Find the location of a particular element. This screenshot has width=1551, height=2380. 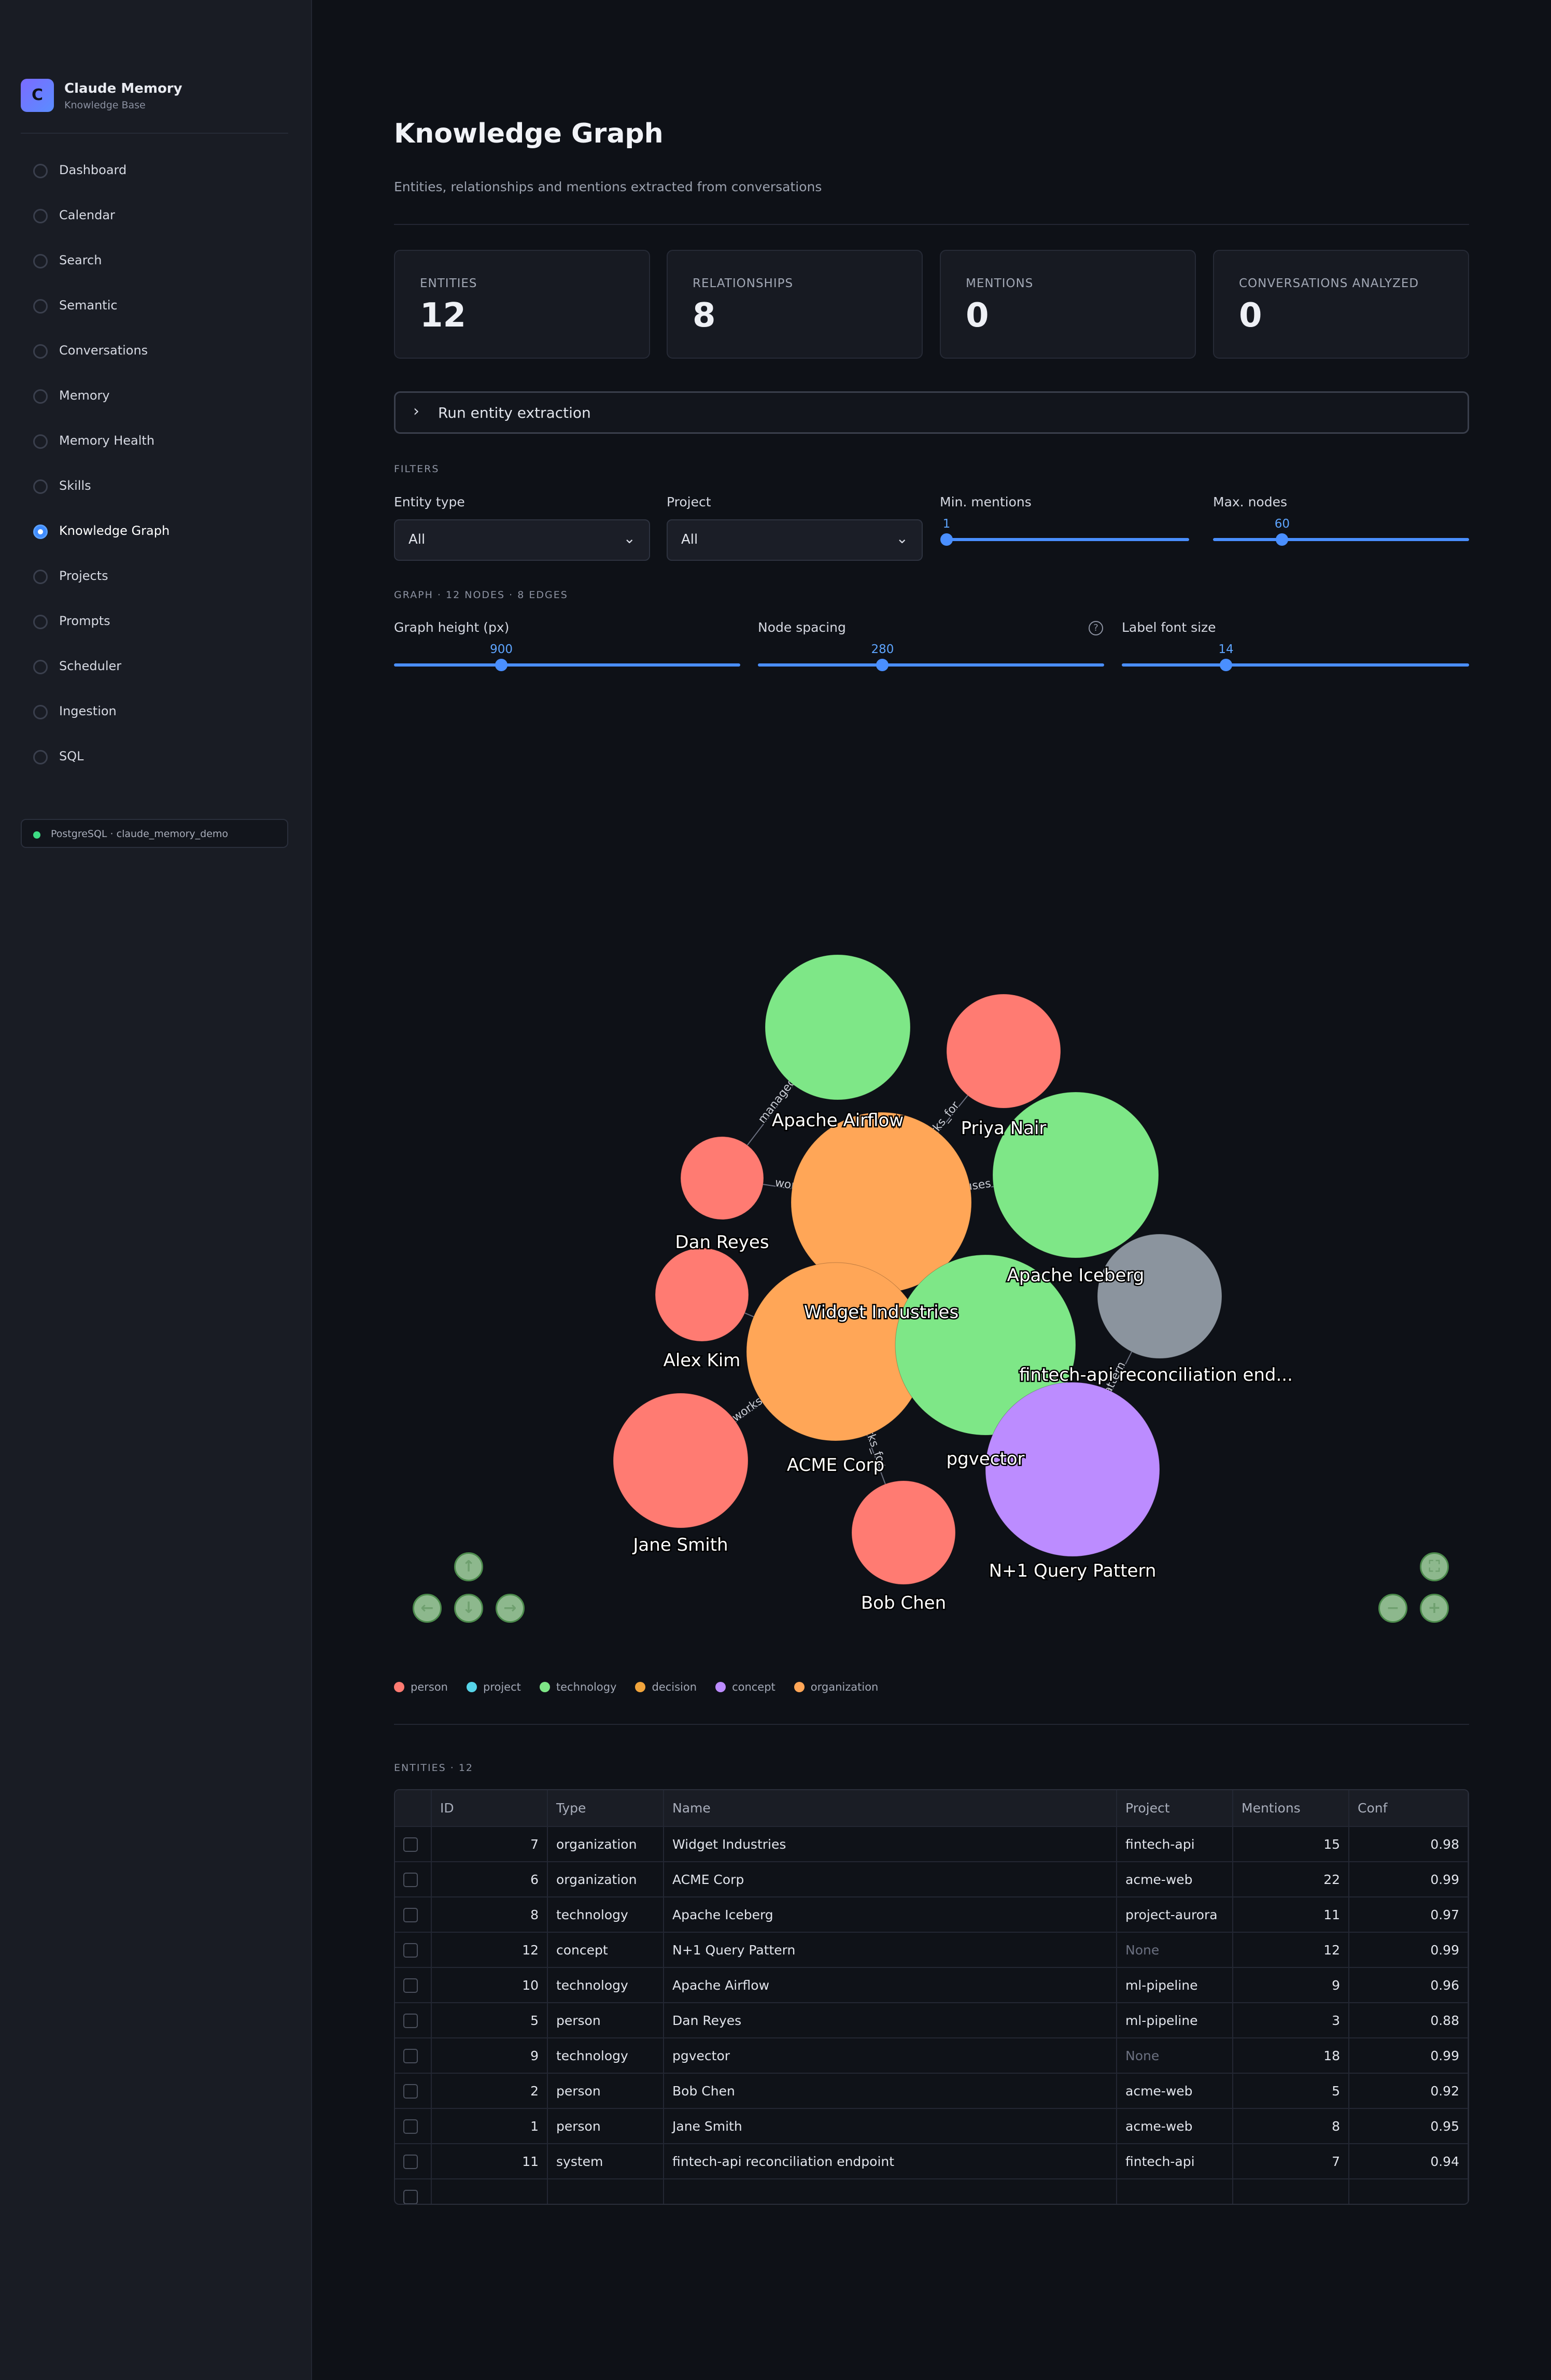

page-title: Knowledge Graph is located at coordinates (529, 133).